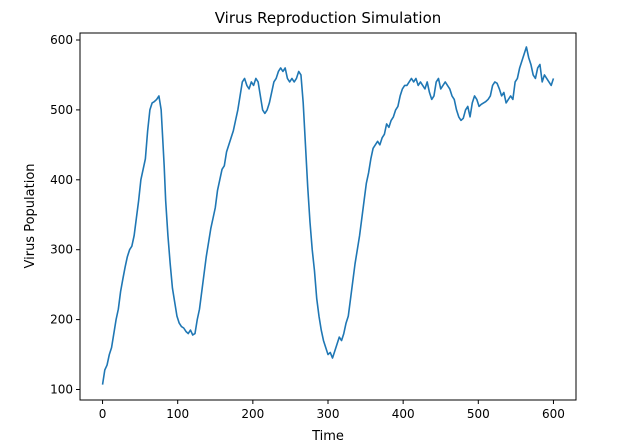  What do you see at coordinates (553, 414) in the screenshot?
I see `x-tick-label: 600` at bounding box center [553, 414].